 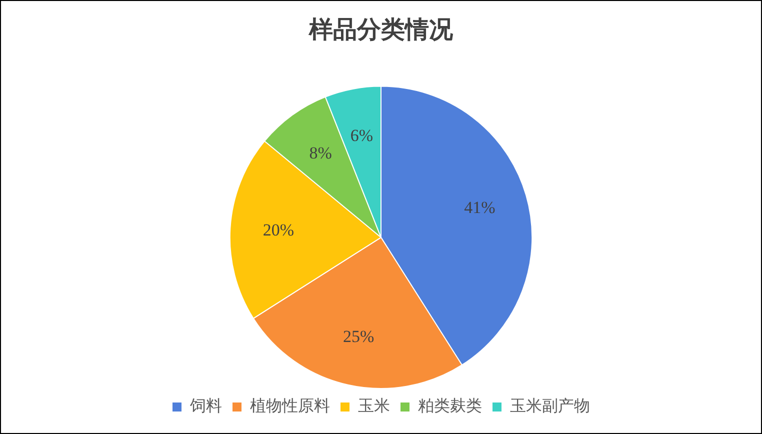 What do you see at coordinates (480, 208) in the screenshot?
I see `data-label: 41%` at bounding box center [480, 208].